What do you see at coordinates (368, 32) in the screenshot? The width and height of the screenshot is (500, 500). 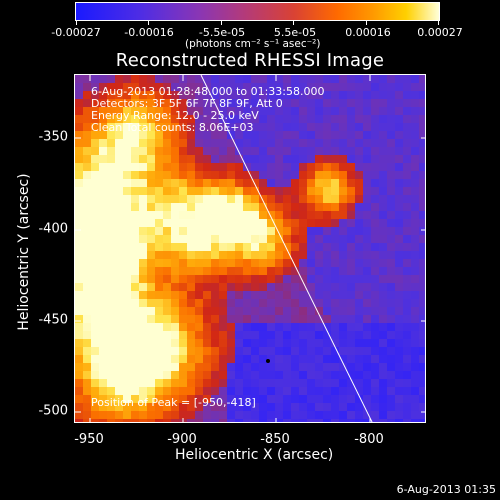 I see `colorbar-label: 0.00016` at bounding box center [368, 32].